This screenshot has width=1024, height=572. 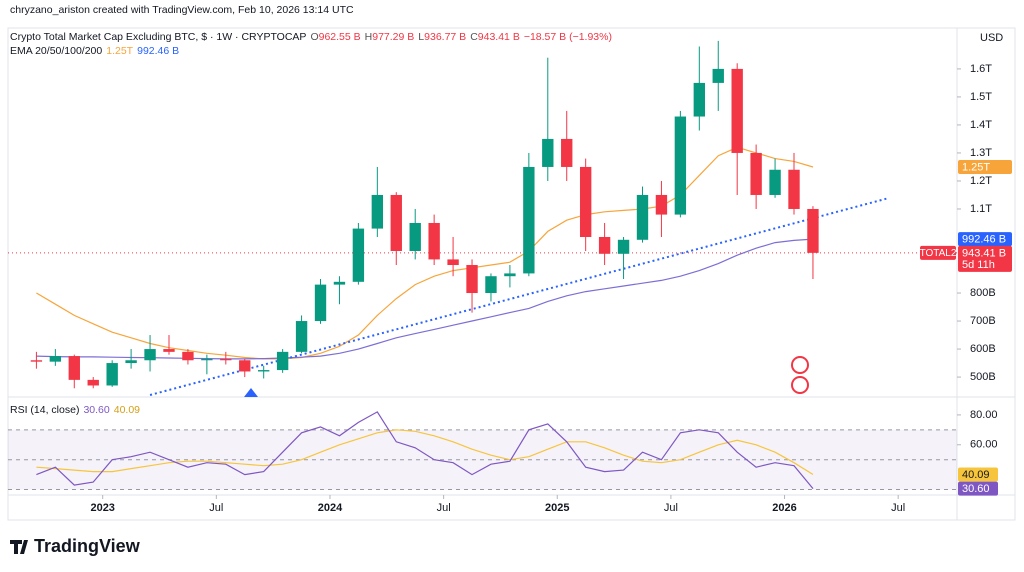 What do you see at coordinates (567, 37) in the screenshot?
I see `change: −18.57 B (−1.93%)` at bounding box center [567, 37].